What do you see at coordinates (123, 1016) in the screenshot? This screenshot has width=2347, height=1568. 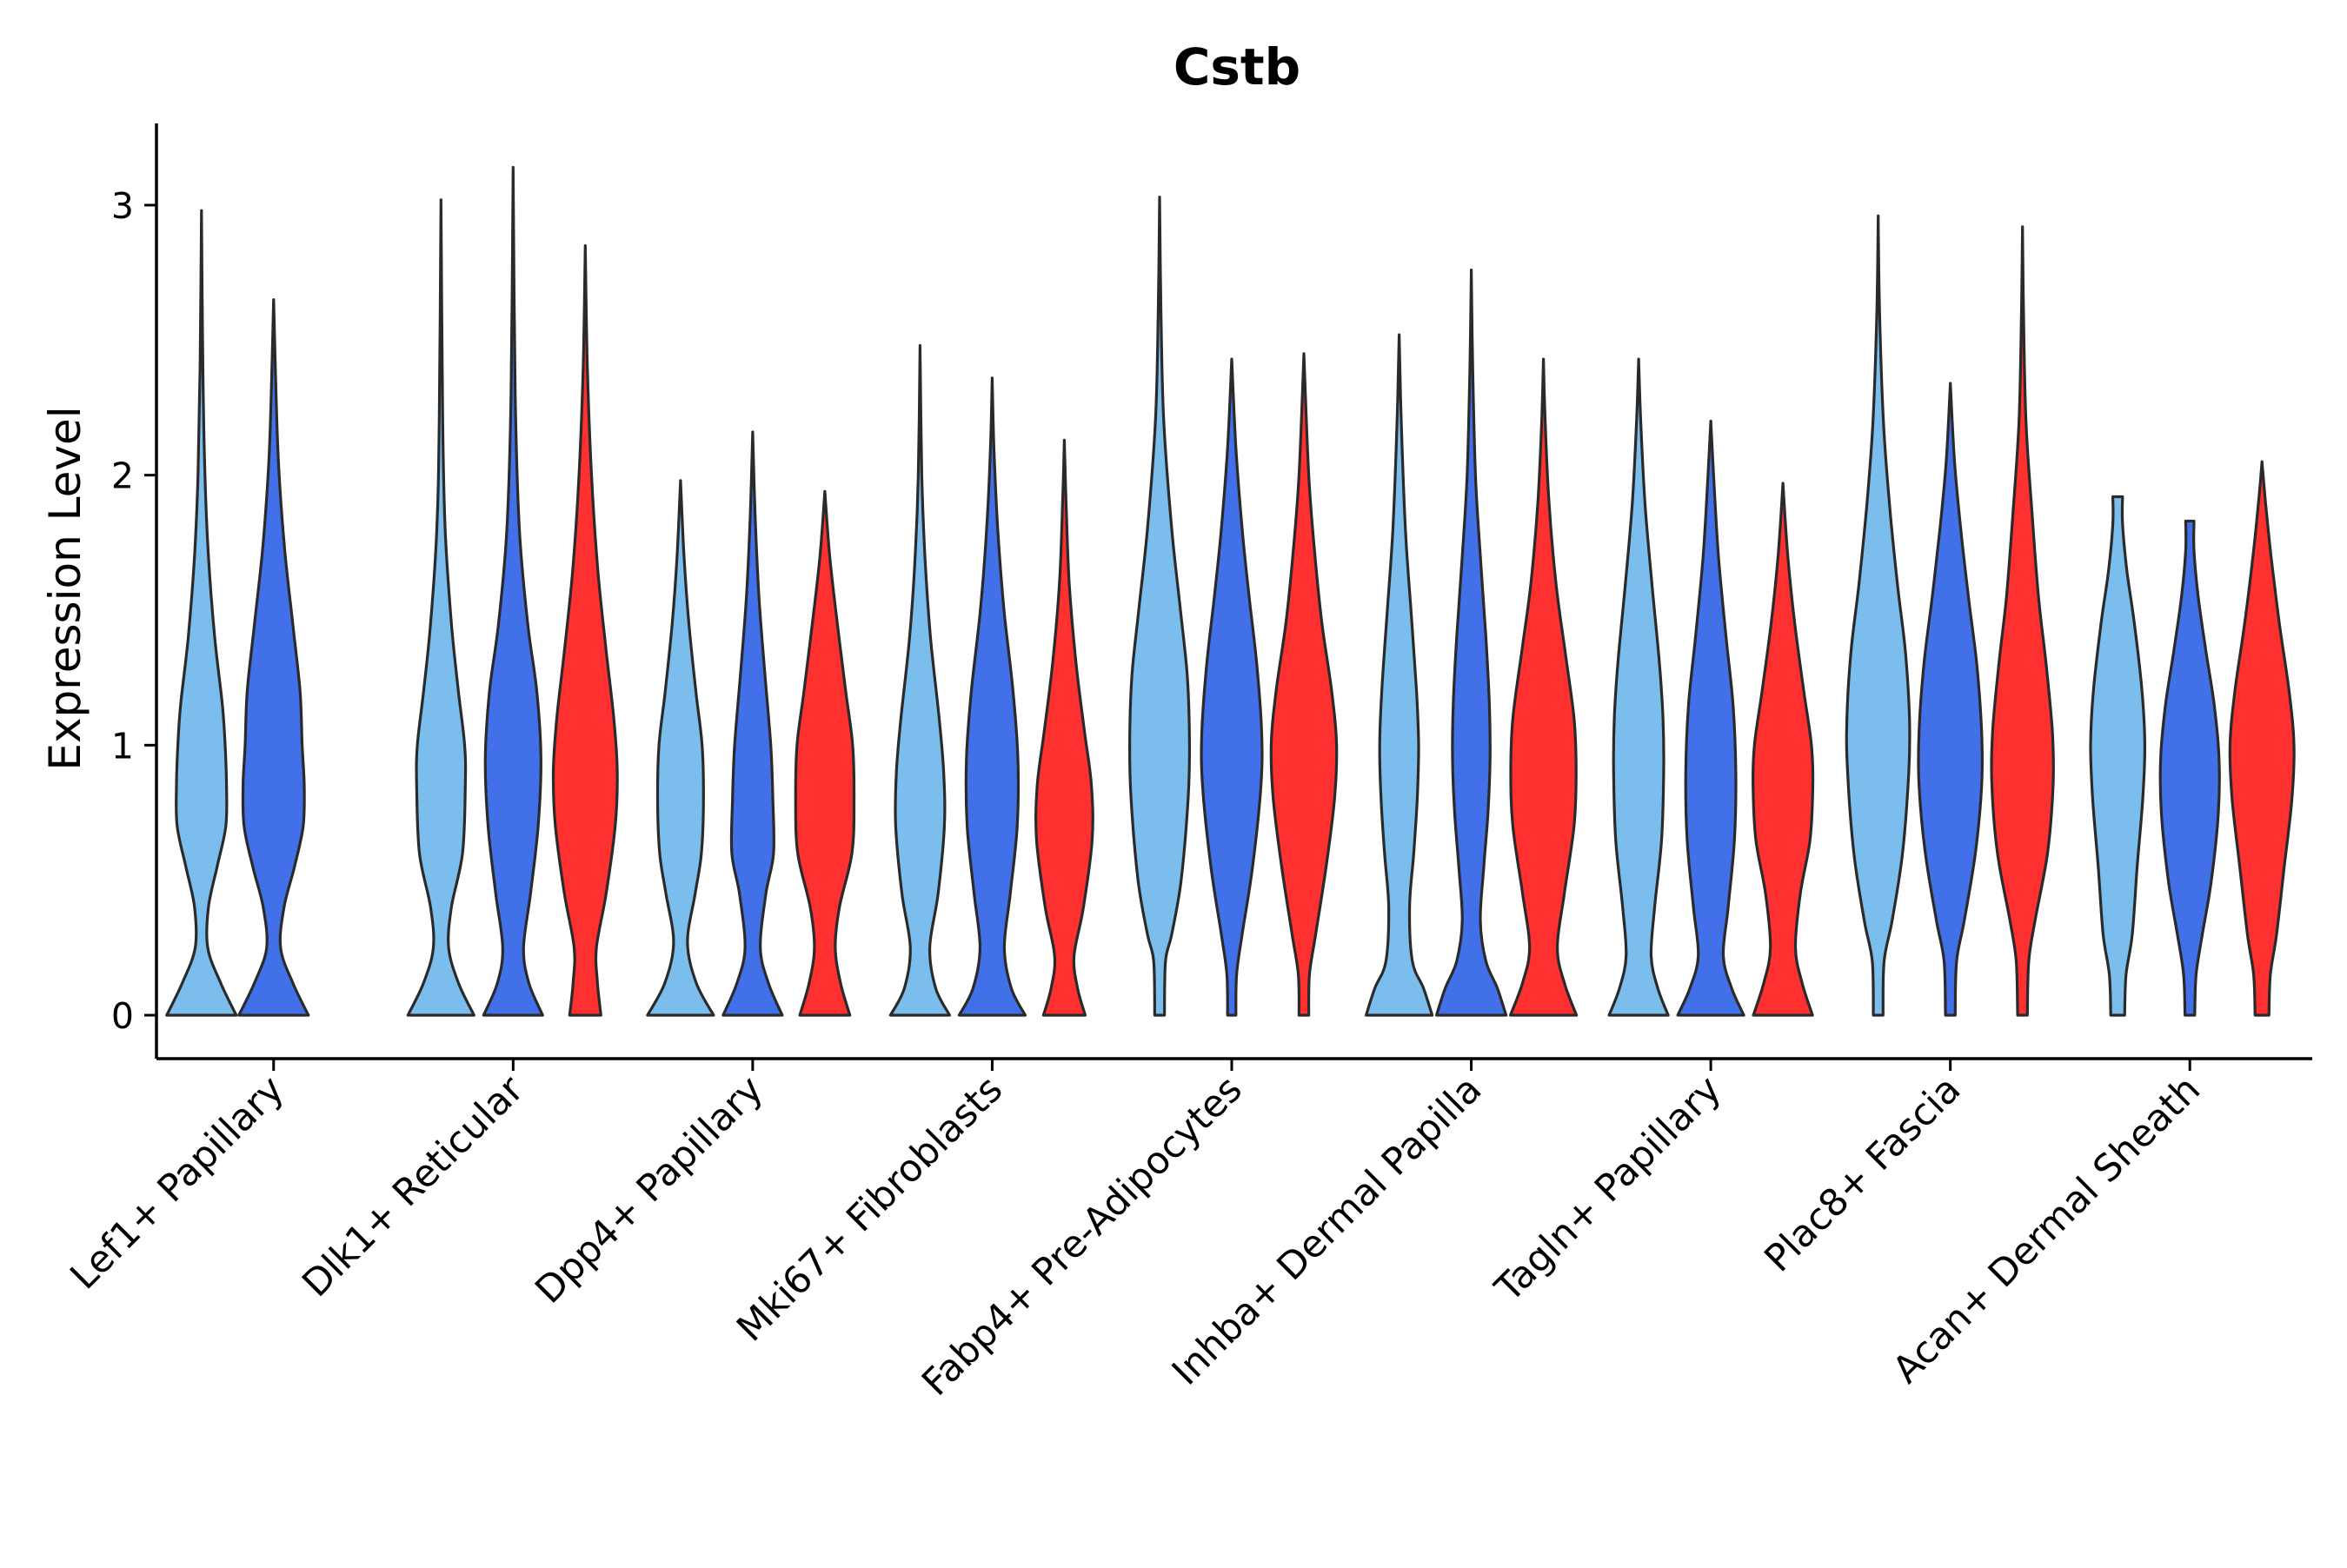 I see `y-tick-label: 0` at bounding box center [123, 1016].